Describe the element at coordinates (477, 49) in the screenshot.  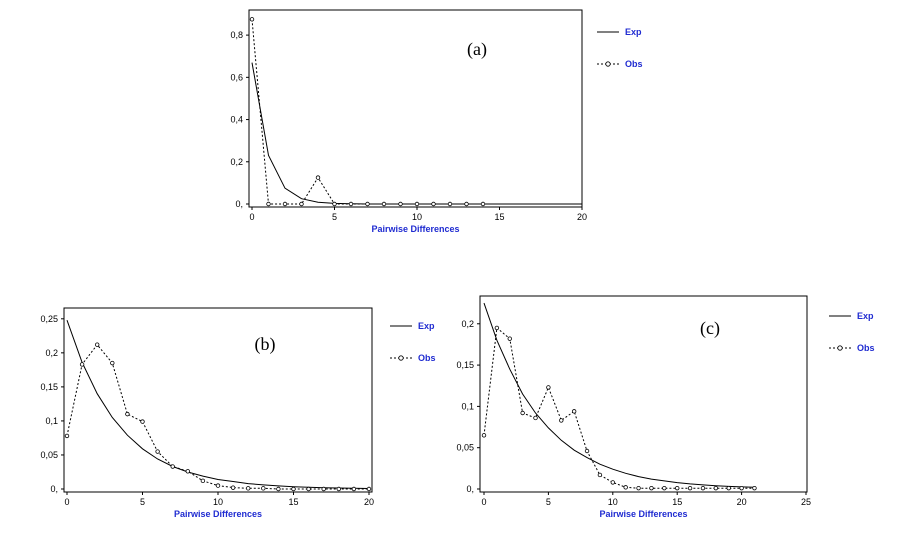
I see `panel-label: (a)` at that location.